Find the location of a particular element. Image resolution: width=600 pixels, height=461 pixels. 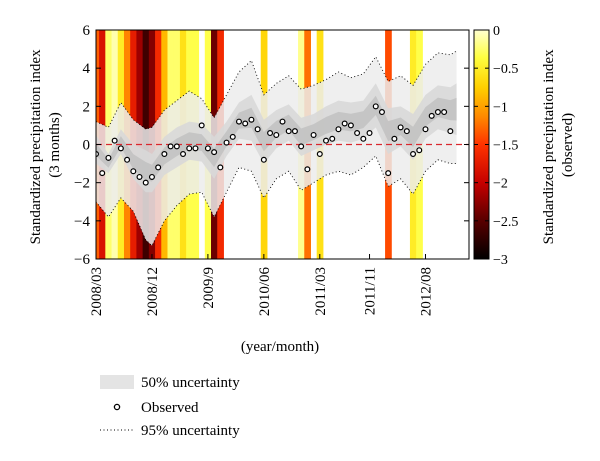

x-tick-label: 2009/9 is located at coordinates (209, 288).